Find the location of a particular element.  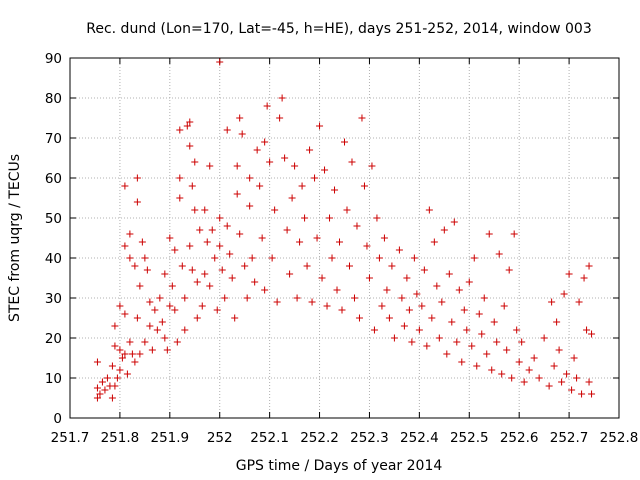

y-tick-label: 0 is located at coordinates (57, 419).